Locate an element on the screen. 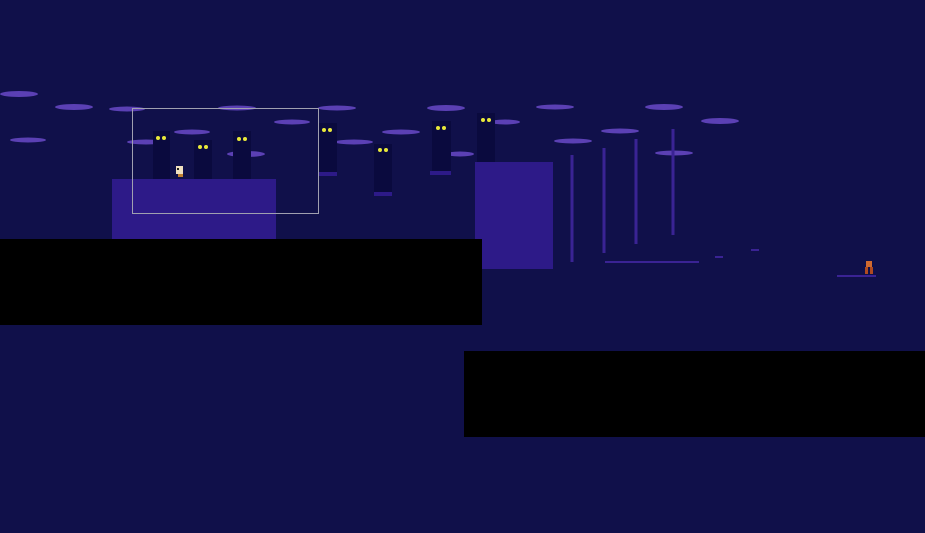 This screenshot has width=925, height=533. block is located at coordinates (514, 215).